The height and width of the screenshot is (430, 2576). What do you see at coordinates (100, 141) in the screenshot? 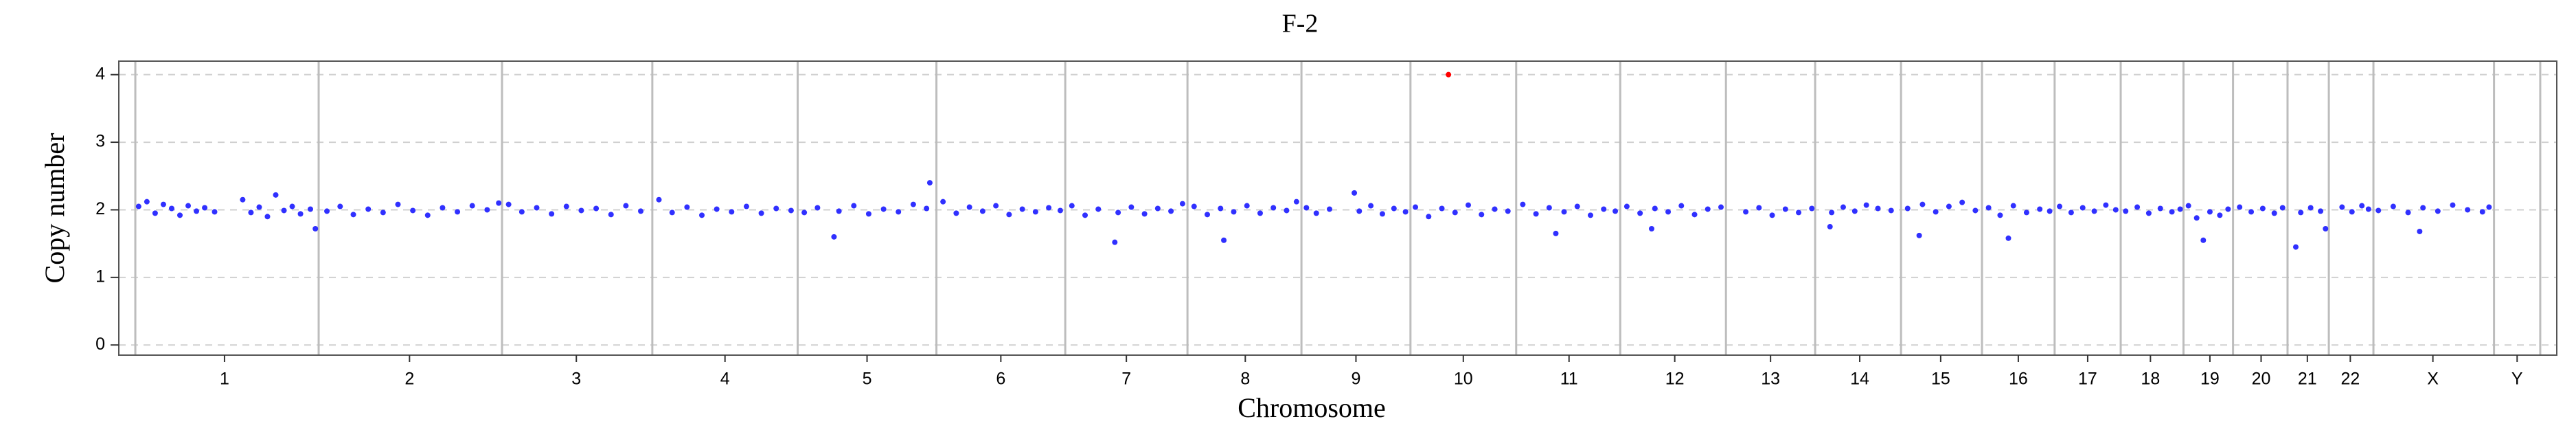
I see `y-tick-label: 3` at bounding box center [100, 141].